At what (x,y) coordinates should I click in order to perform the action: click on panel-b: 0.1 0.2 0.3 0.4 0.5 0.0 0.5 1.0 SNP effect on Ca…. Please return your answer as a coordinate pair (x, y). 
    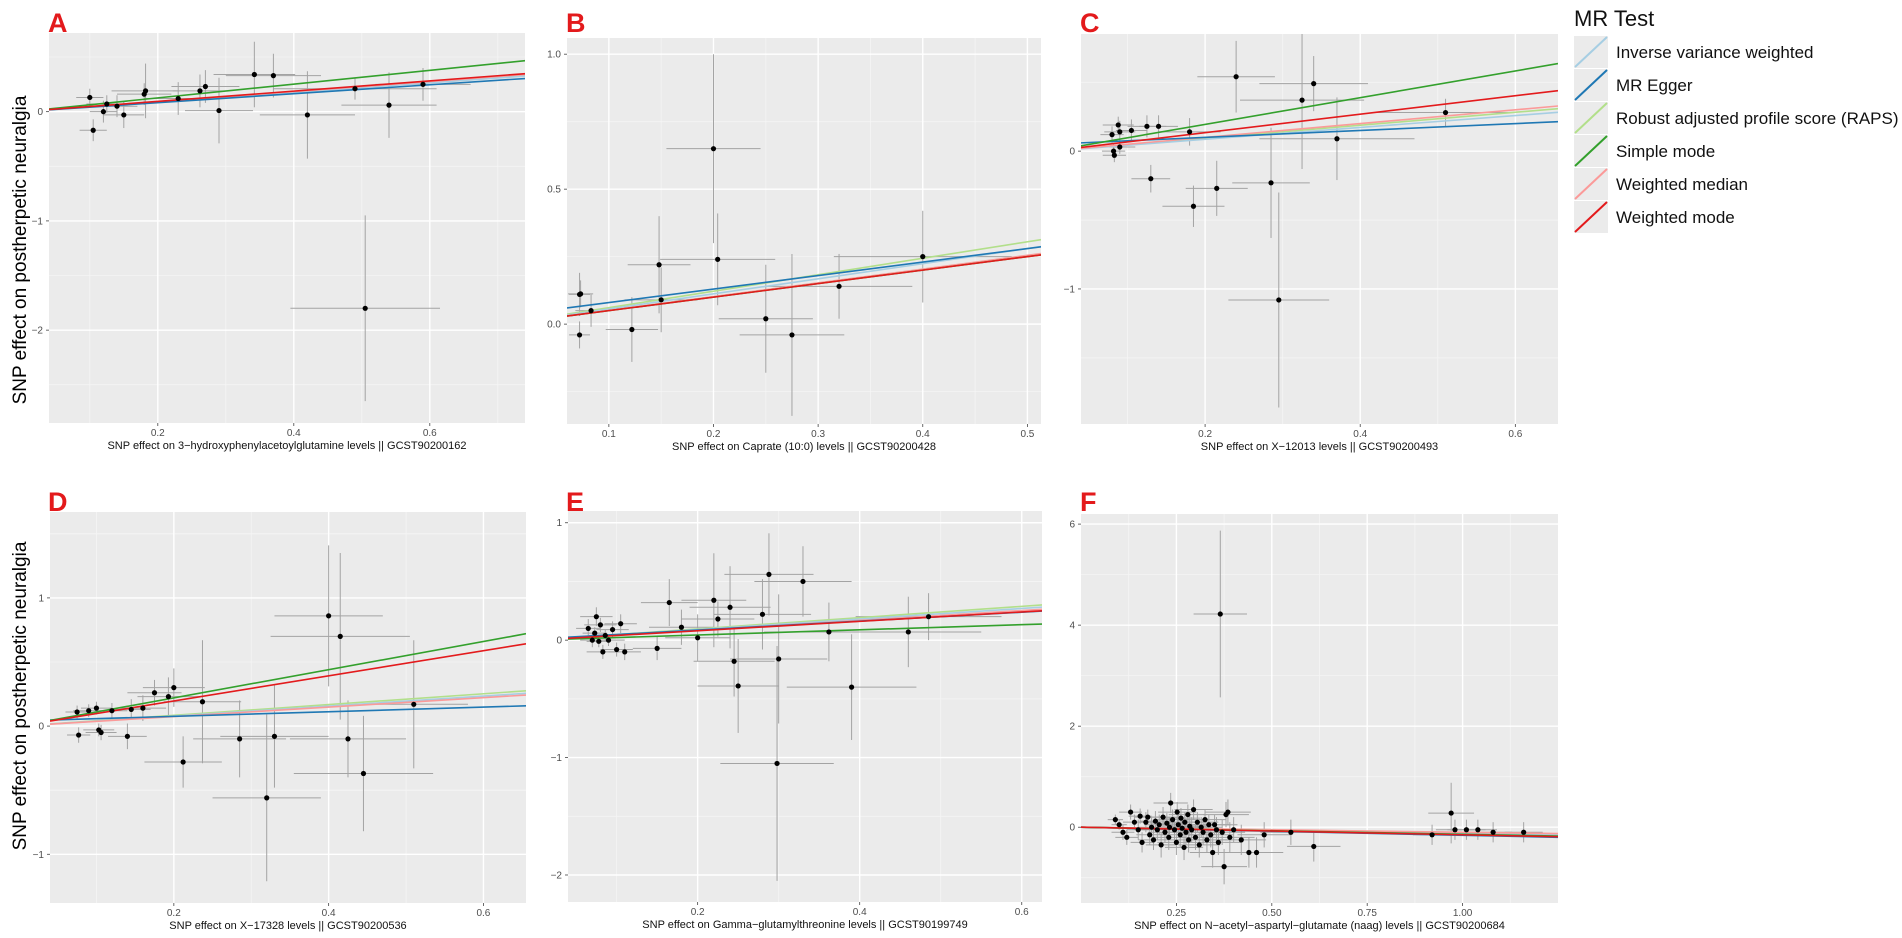
    Looking at the image, I should click on (794, 230).